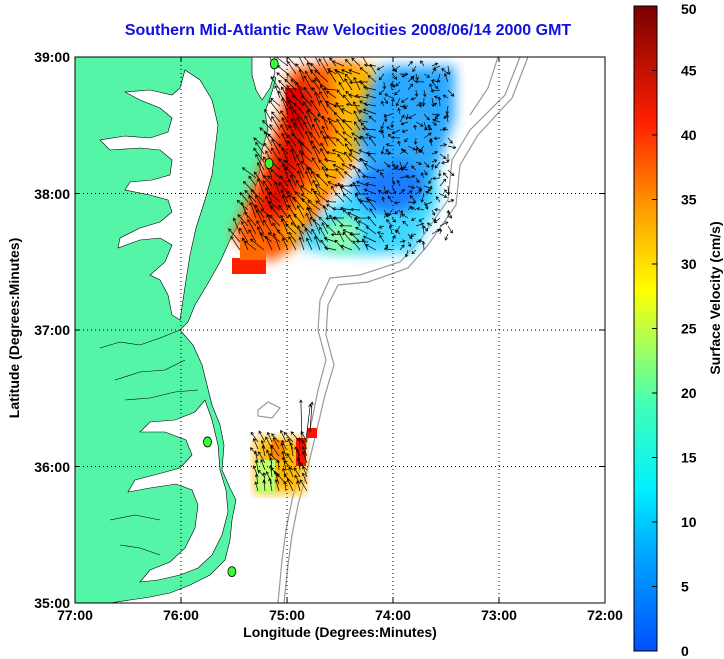 The width and height of the screenshot is (724, 659). What do you see at coordinates (52, 57) in the screenshot?
I see `y-tick: 39:00` at bounding box center [52, 57].